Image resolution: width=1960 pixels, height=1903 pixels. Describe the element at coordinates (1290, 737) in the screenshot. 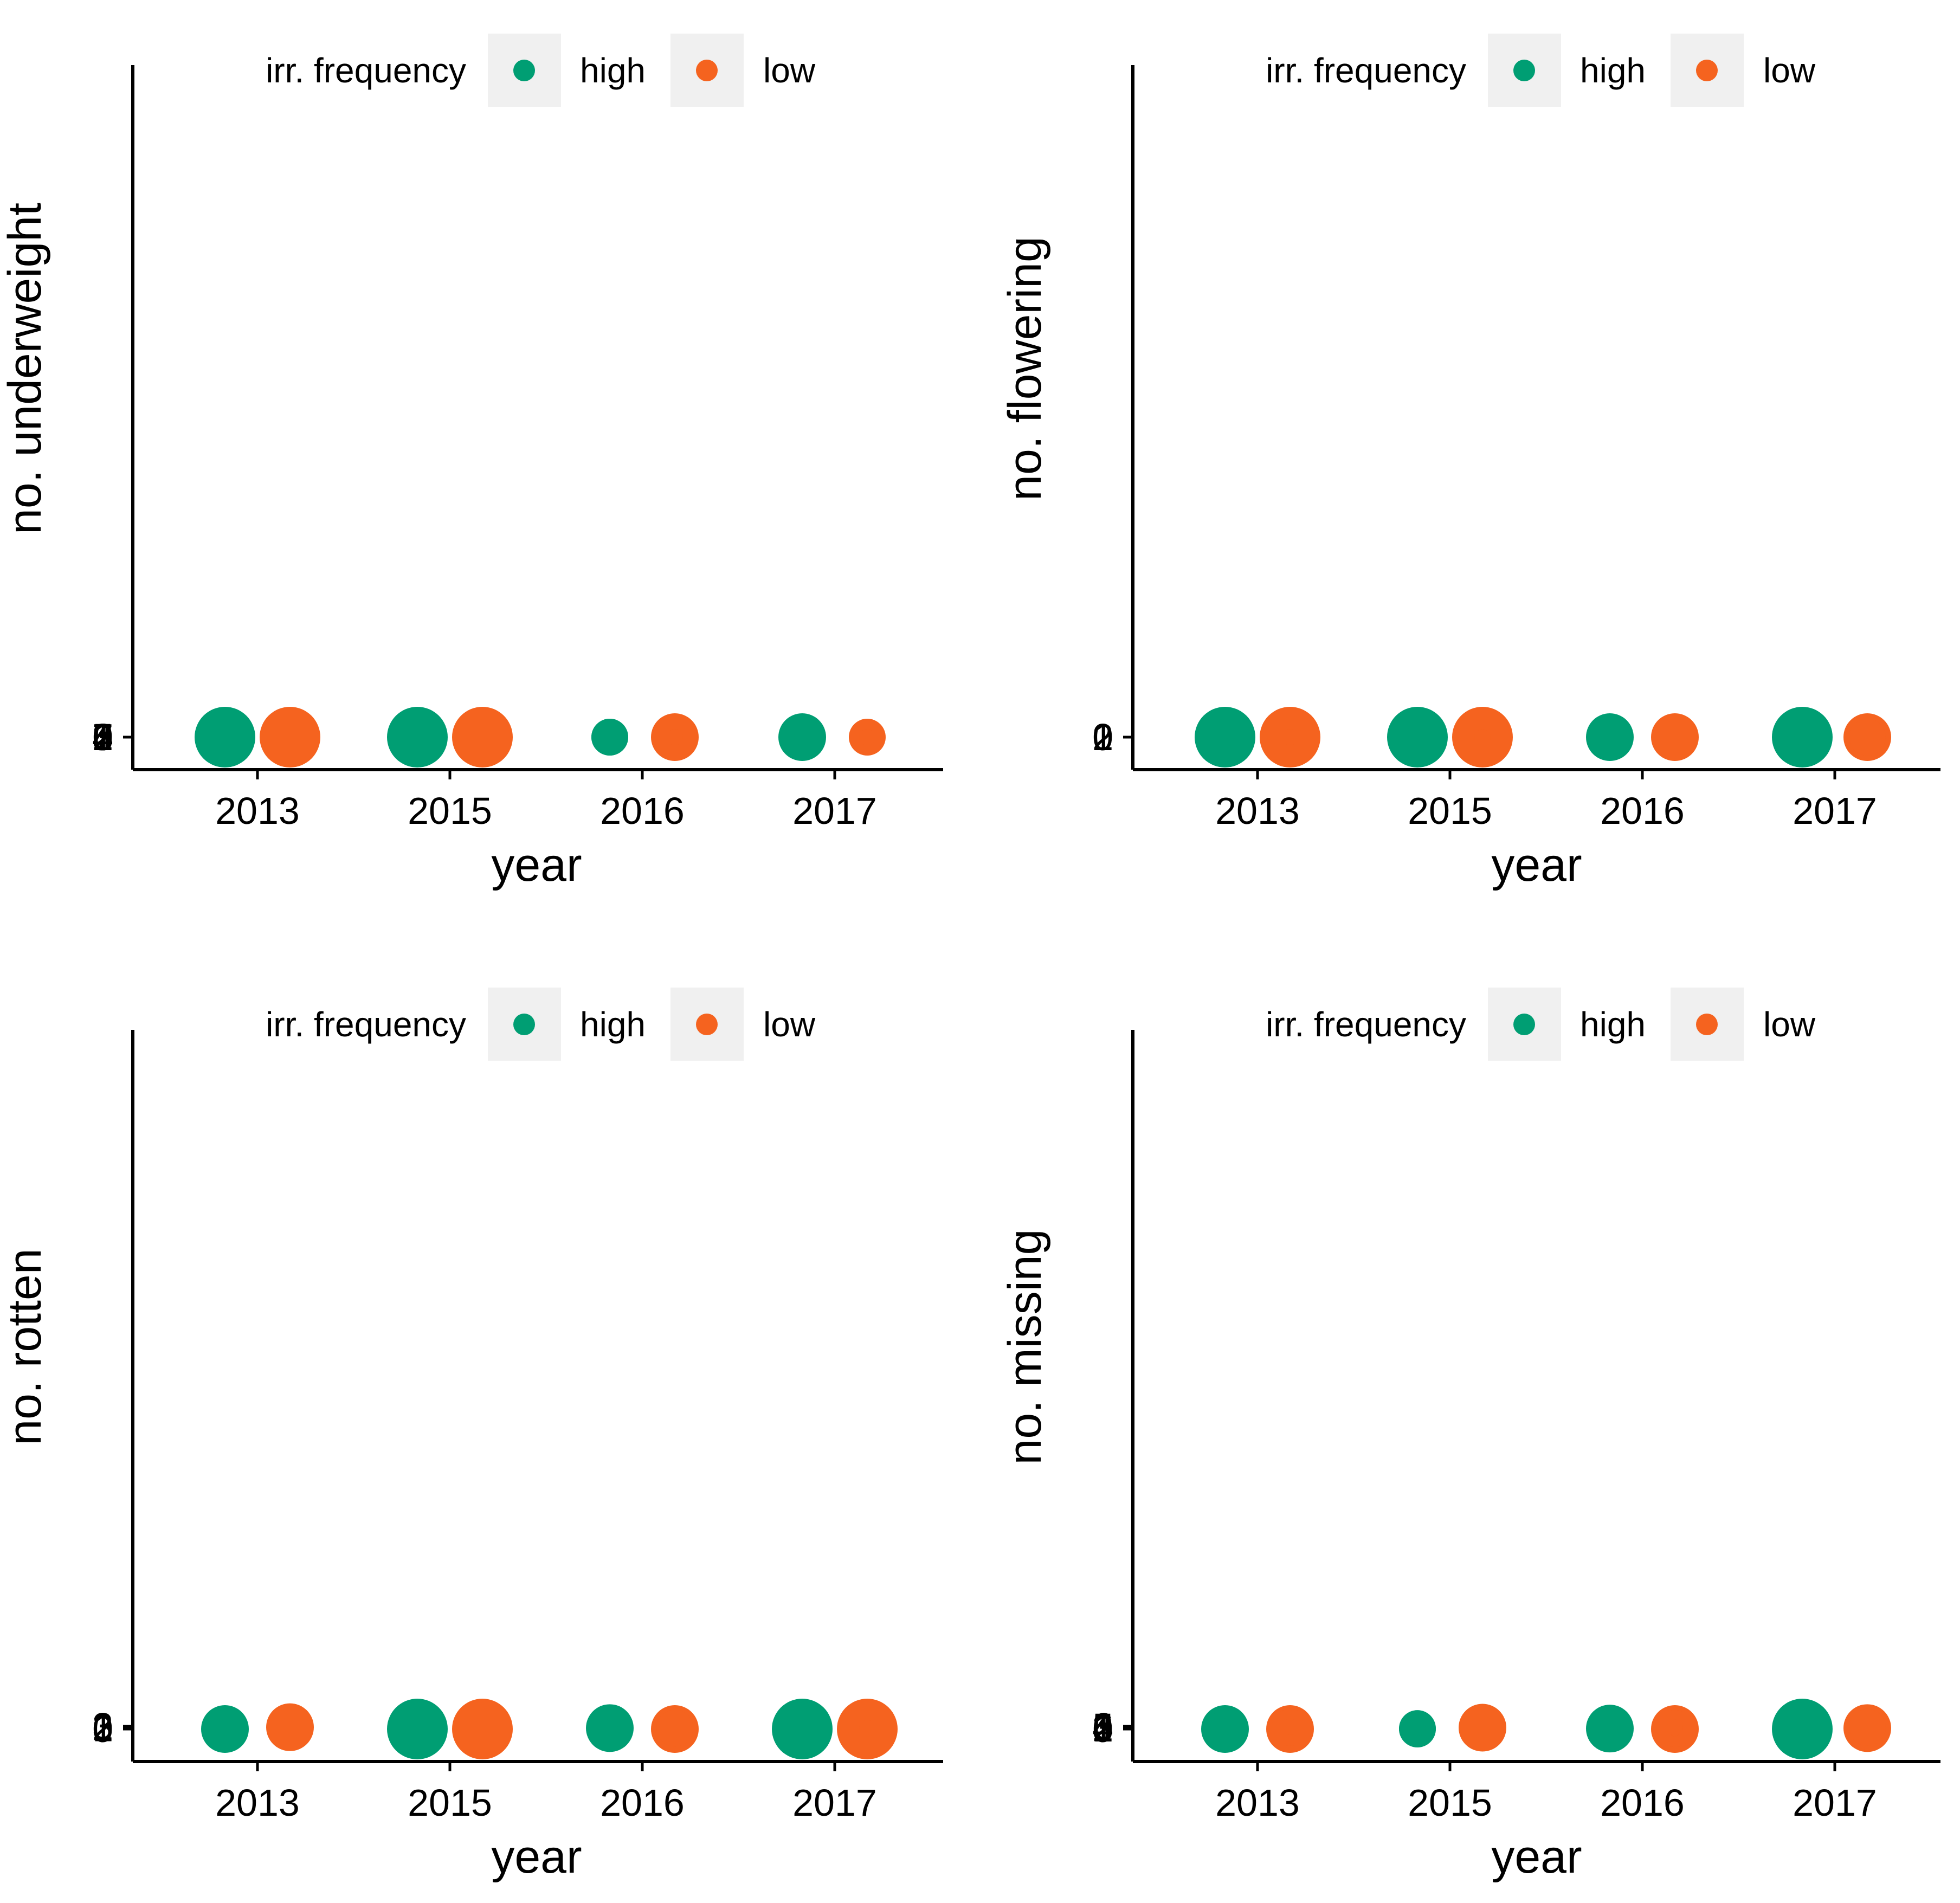

I see `point-low-2013-y1` at that location.